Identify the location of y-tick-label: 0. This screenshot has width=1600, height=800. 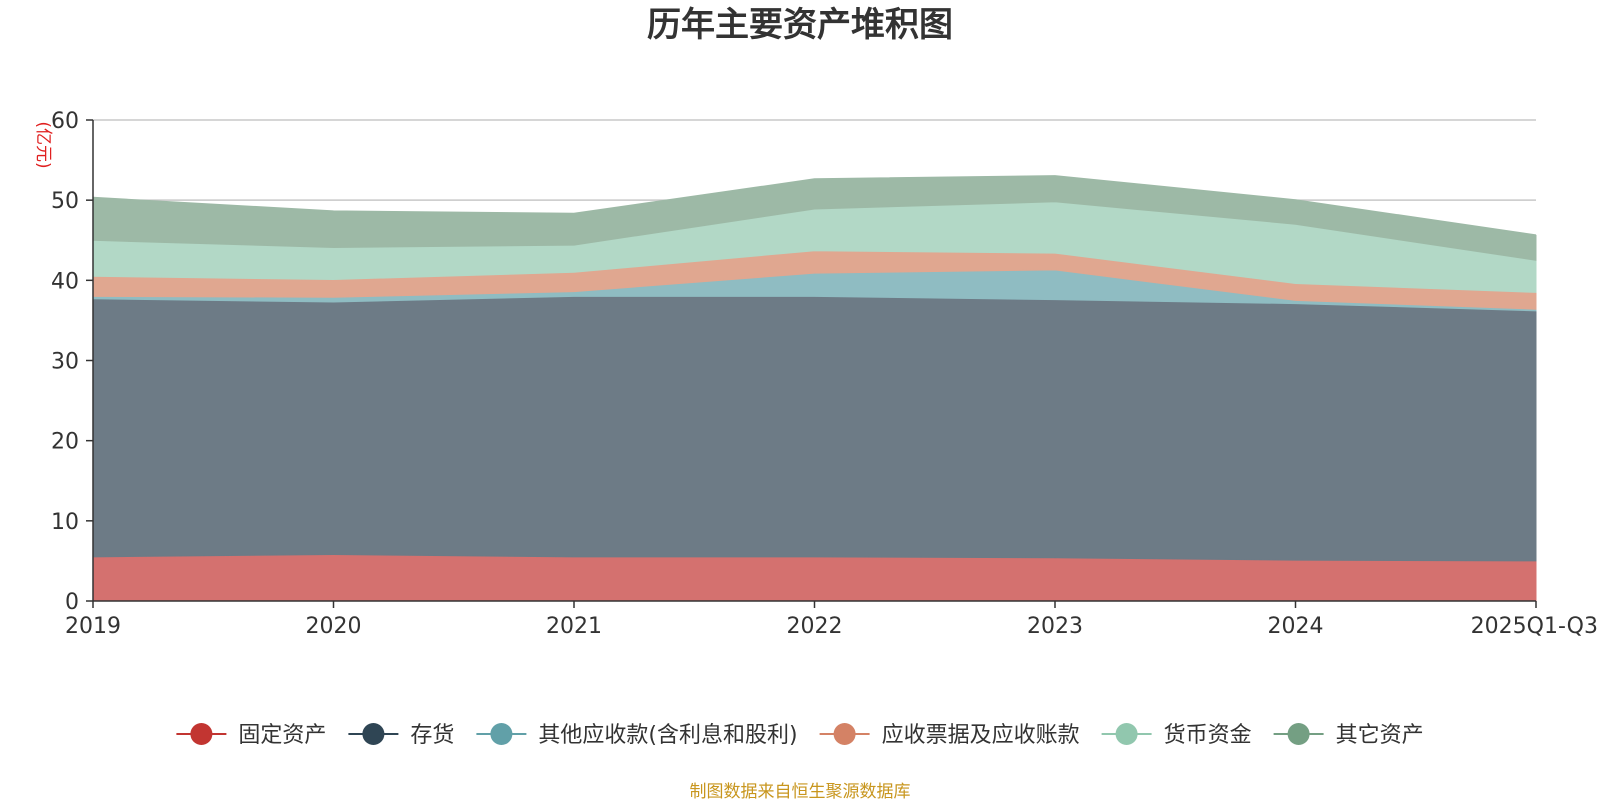
(72, 602).